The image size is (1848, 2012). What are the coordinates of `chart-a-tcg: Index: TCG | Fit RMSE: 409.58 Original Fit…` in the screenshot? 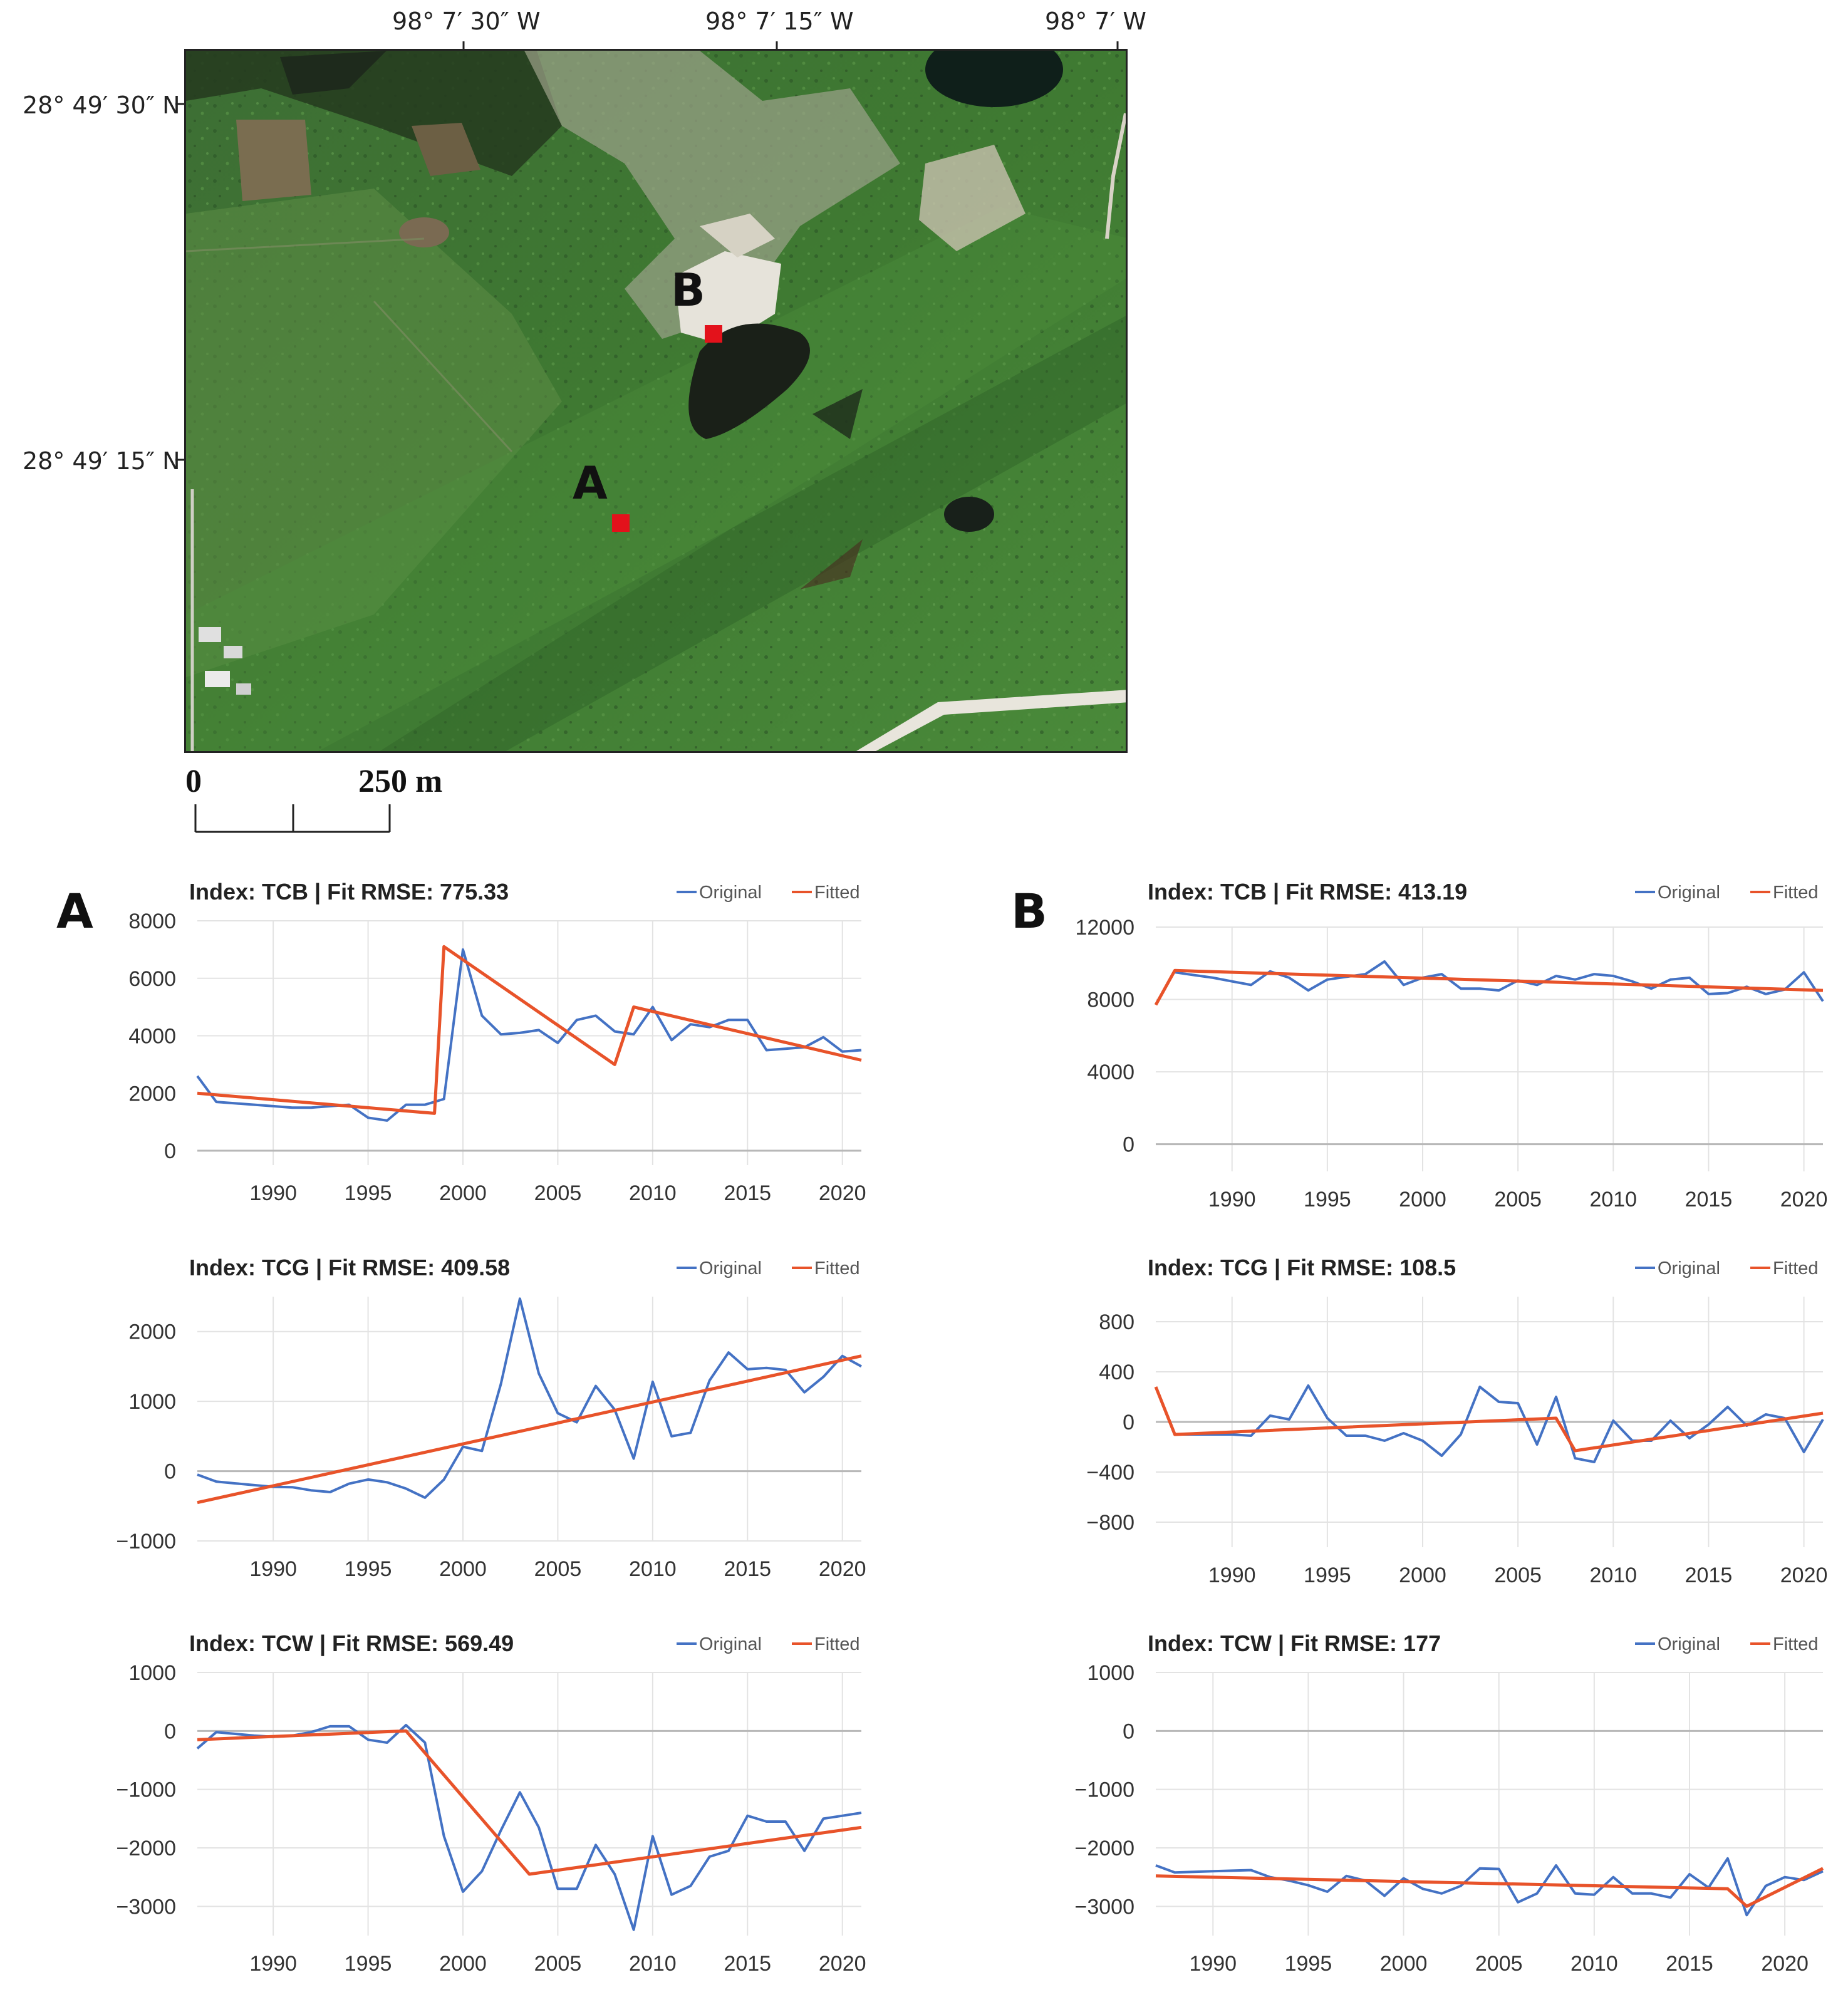 It's located at (479, 1428).